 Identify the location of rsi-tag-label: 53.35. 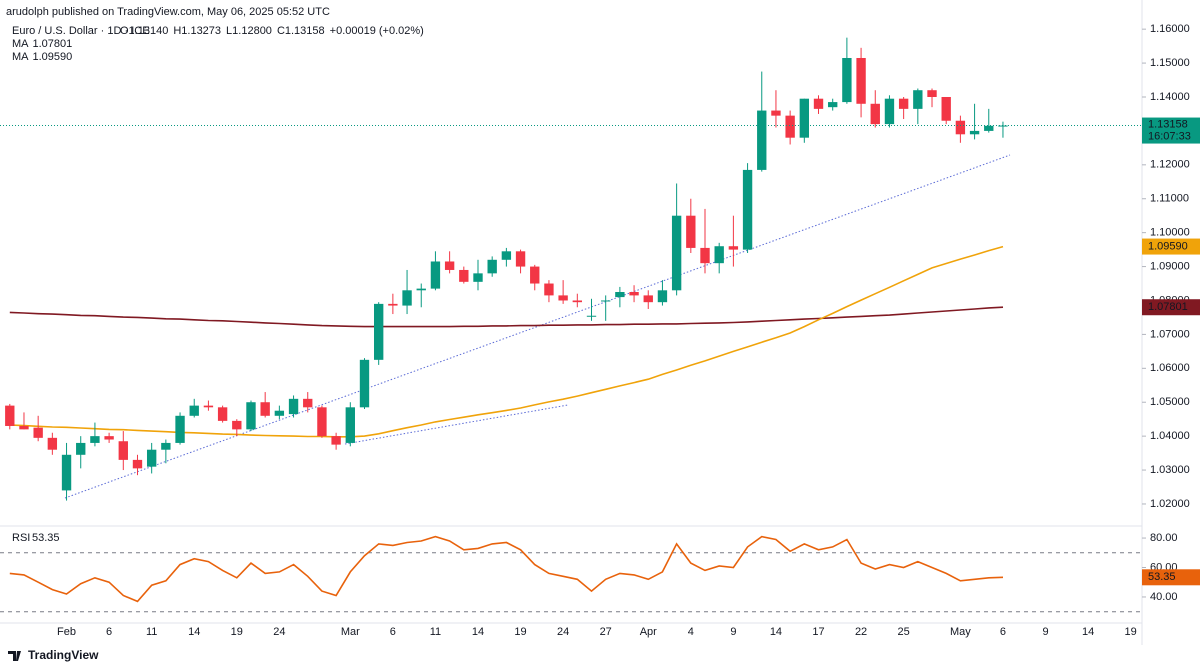
(1162, 577).